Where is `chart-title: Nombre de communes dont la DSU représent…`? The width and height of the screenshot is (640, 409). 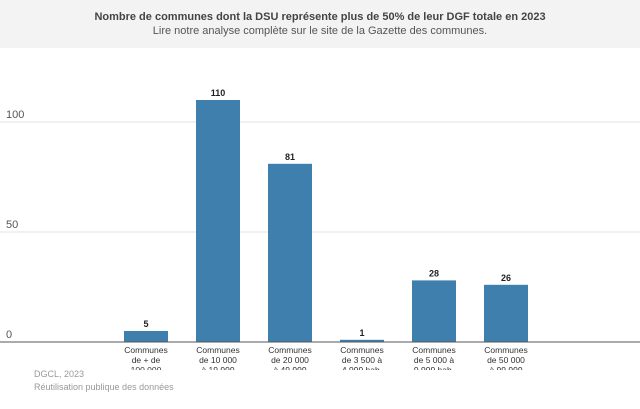
chart-title: Nombre de communes dont la DSU représent… is located at coordinates (320, 17).